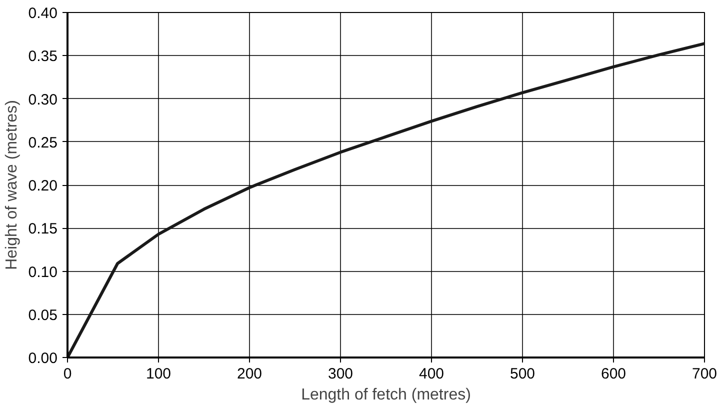  Describe the element at coordinates (613, 374) in the screenshot. I see `x-tick-label: 600` at that location.